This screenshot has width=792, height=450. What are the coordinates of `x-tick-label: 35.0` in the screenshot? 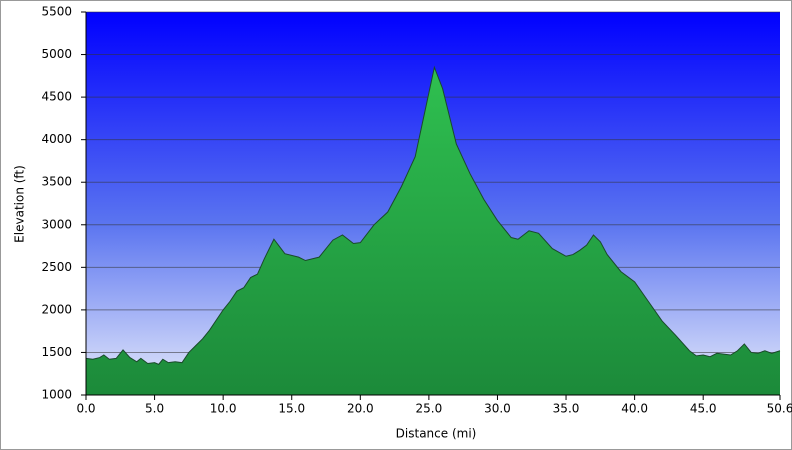 It's located at (566, 409).